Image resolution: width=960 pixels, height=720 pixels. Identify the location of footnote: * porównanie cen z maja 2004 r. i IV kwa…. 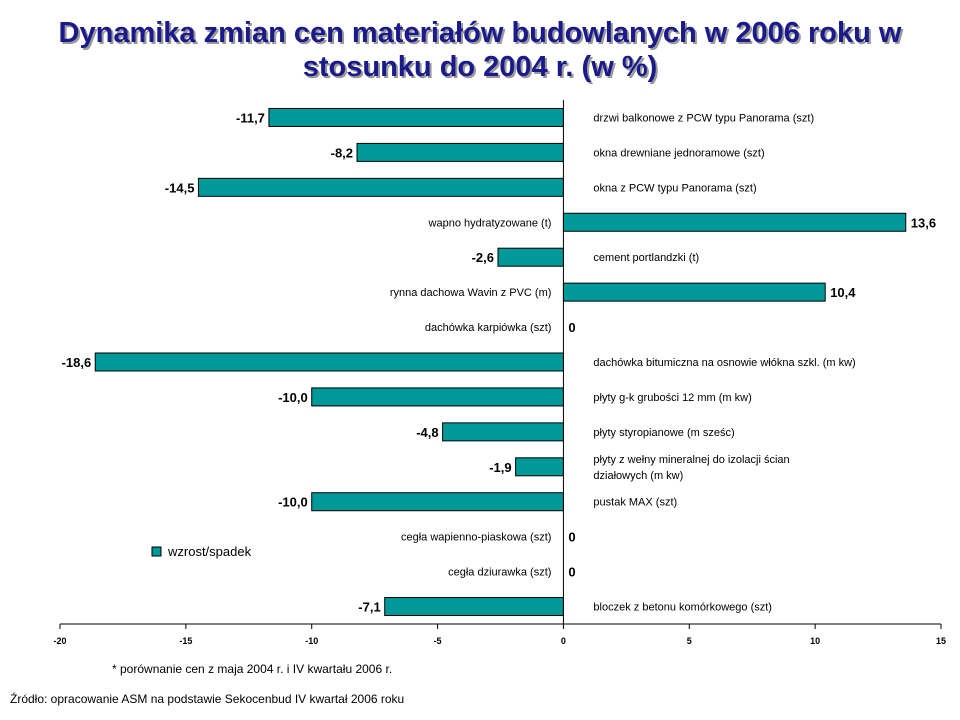
(252, 669).